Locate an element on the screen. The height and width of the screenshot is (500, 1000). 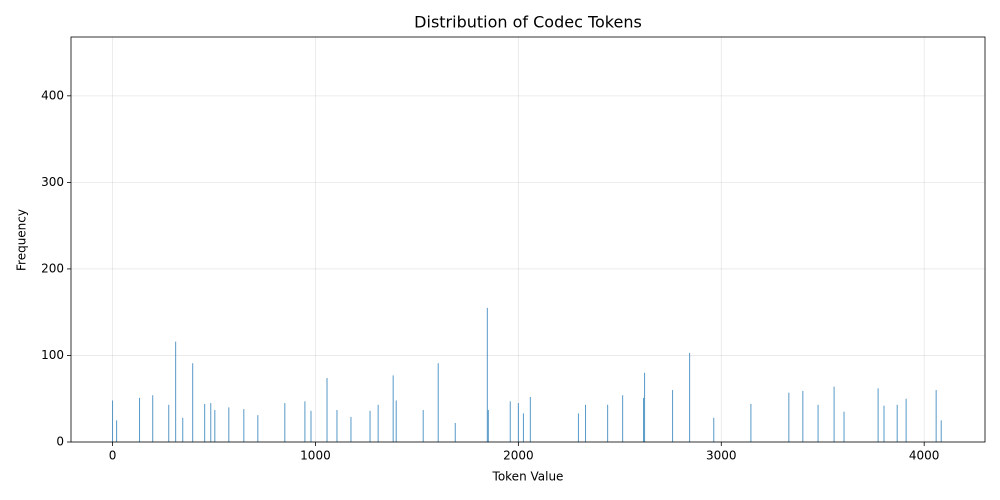
x-axis-label: Token Value is located at coordinates (528, 477).